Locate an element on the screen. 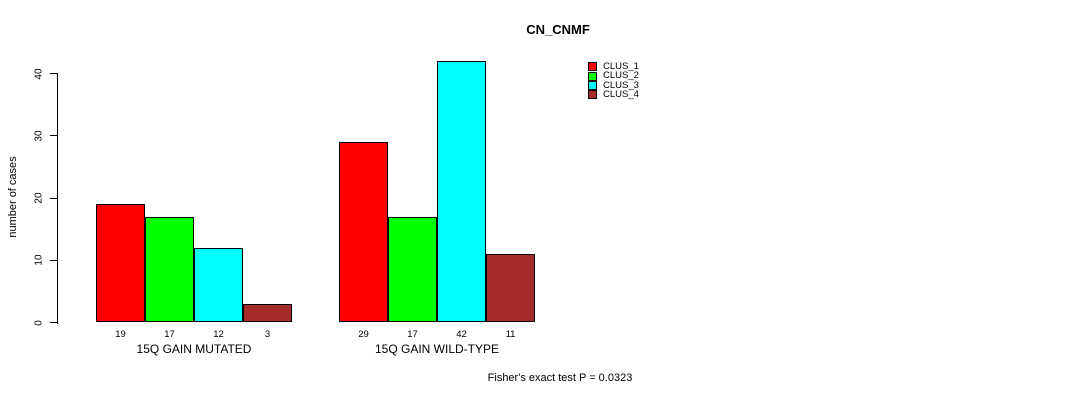 This screenshot has width=1090, height=400. legend-label: CLUS_4 is located at coordinates (621, 95).